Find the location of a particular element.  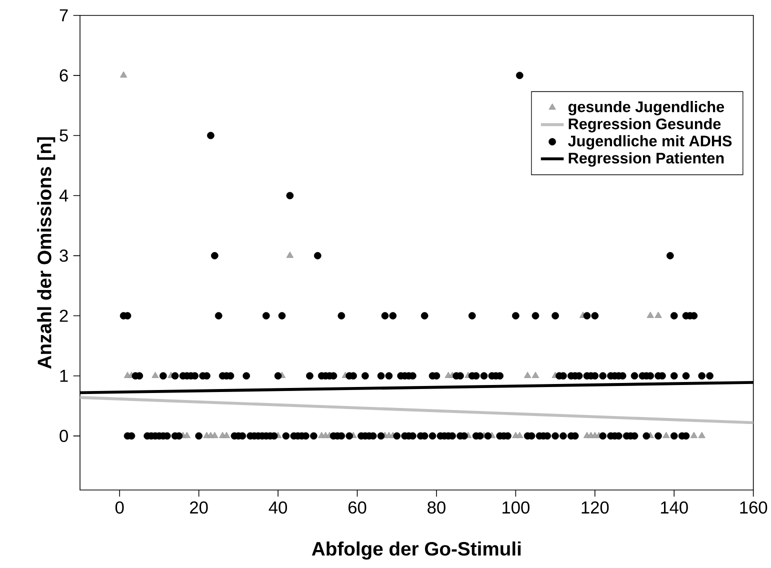

legend-label: Regression Gesunde is located at coordinates (644, 125).